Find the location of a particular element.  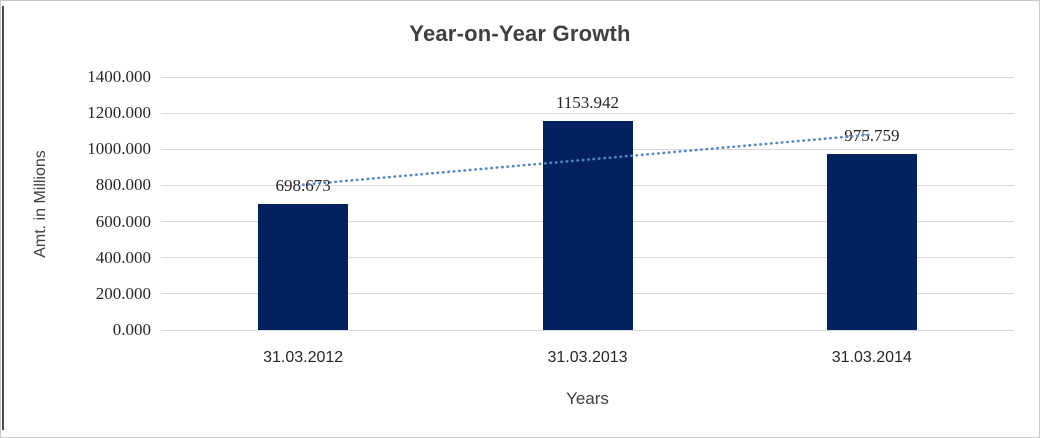

y-tick-label: 1200.000 is located at coordinates (119, 113).